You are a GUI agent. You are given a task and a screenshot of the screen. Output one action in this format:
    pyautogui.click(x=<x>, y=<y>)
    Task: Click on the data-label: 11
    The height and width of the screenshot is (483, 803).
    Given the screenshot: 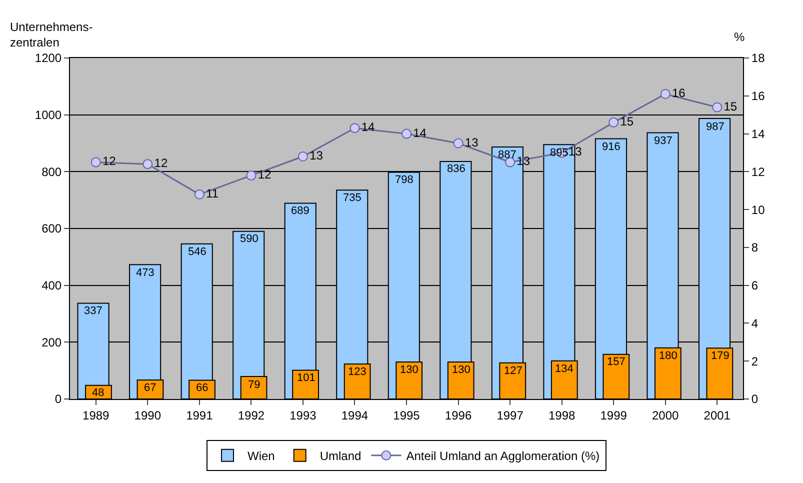 What is the action you would take?
    pyautogui.click(x=212, y=193)
    